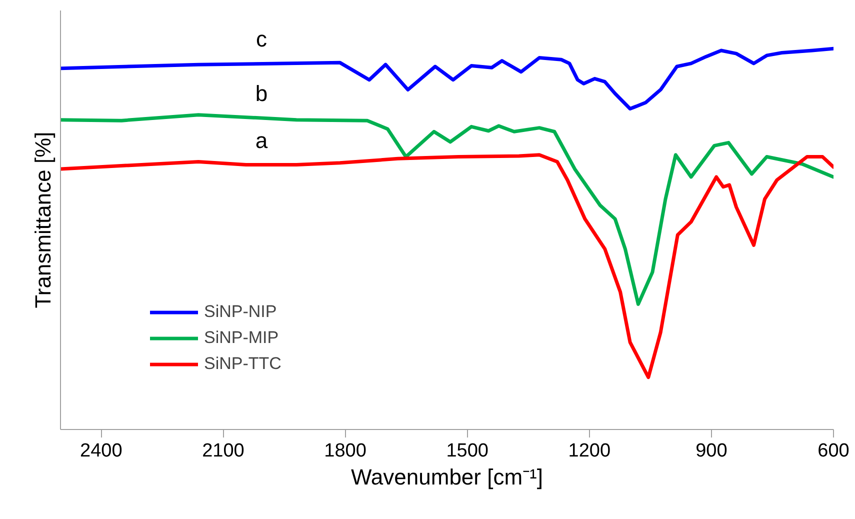 The height and width of the screenshot is (519, 855). I want to click on x-axis-title: Wavenumber [cm⁻¹], so click(447, 477).